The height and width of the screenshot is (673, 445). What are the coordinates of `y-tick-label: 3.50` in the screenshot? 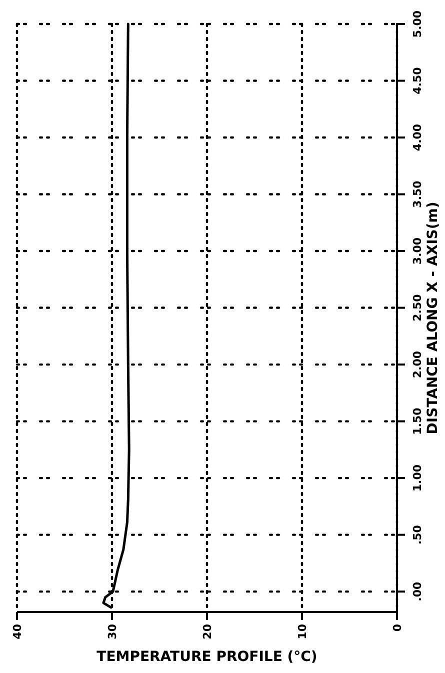 It's located at (417, 194).